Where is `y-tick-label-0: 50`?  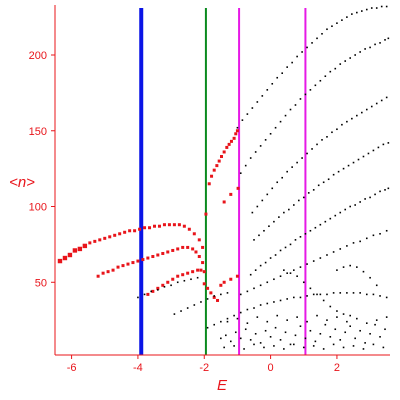 y-tick-label-0: 50 is located at coordinates (41, 283).